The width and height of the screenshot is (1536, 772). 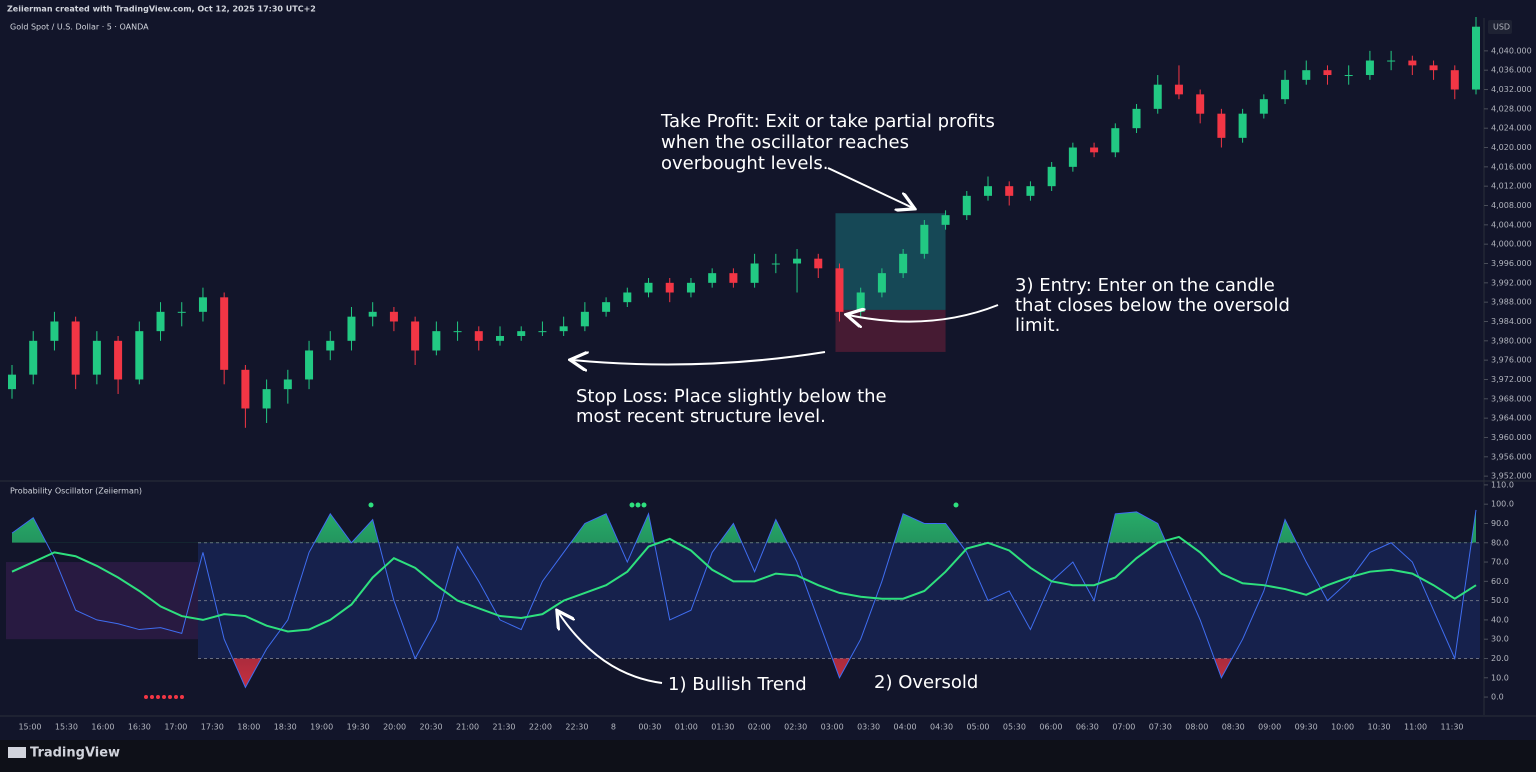 What do you see at coordinates (1511, 186) in the screenshot?
I see `y-tick-label: 4,012.000` at bounding box center [1511, 186].